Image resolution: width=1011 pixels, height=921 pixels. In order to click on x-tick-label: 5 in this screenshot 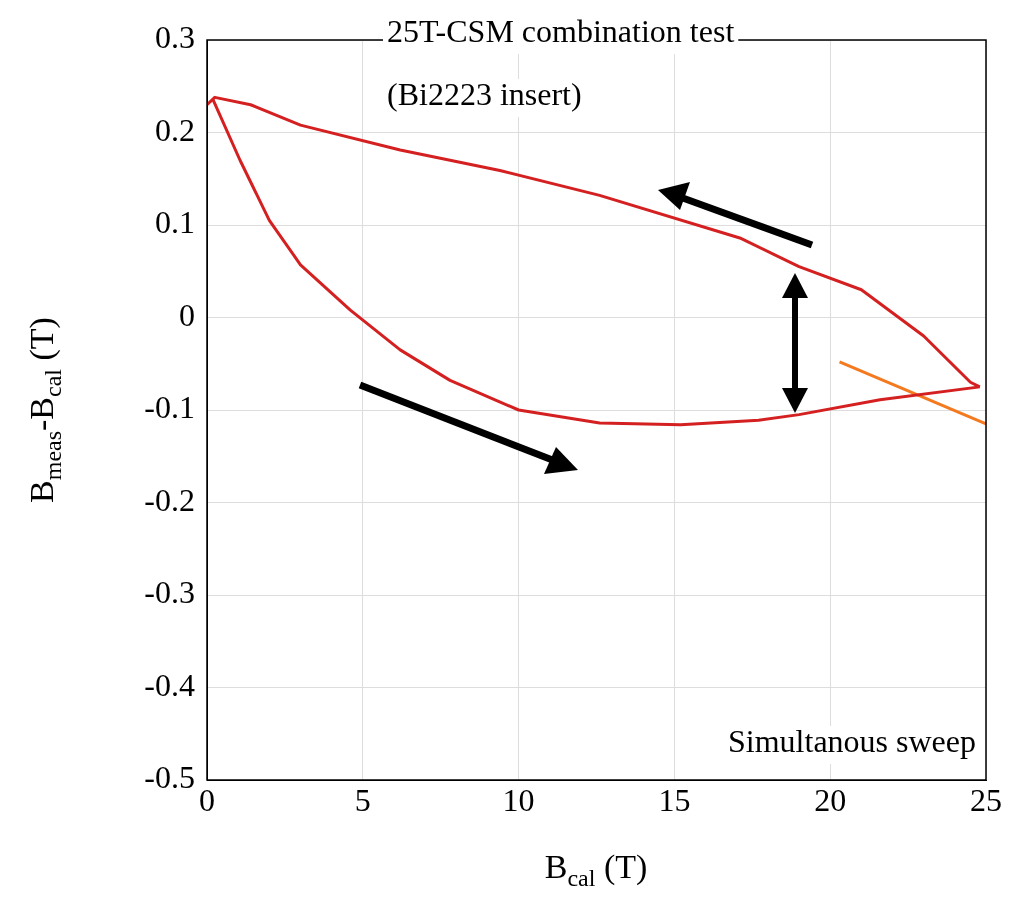, I will do `click(362, 799)`.